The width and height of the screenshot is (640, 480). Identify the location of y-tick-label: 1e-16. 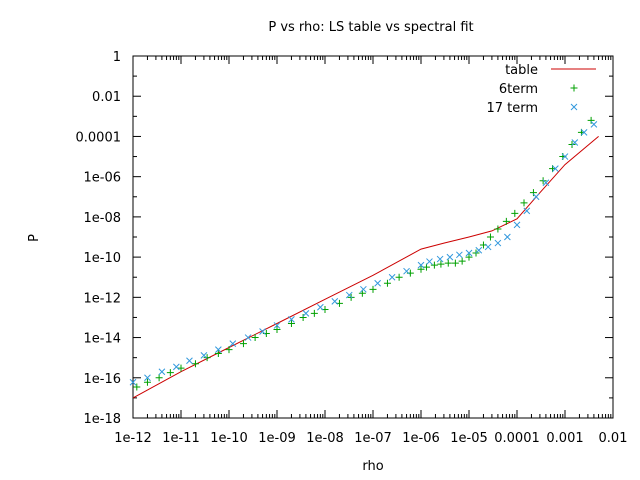
(102, 379).